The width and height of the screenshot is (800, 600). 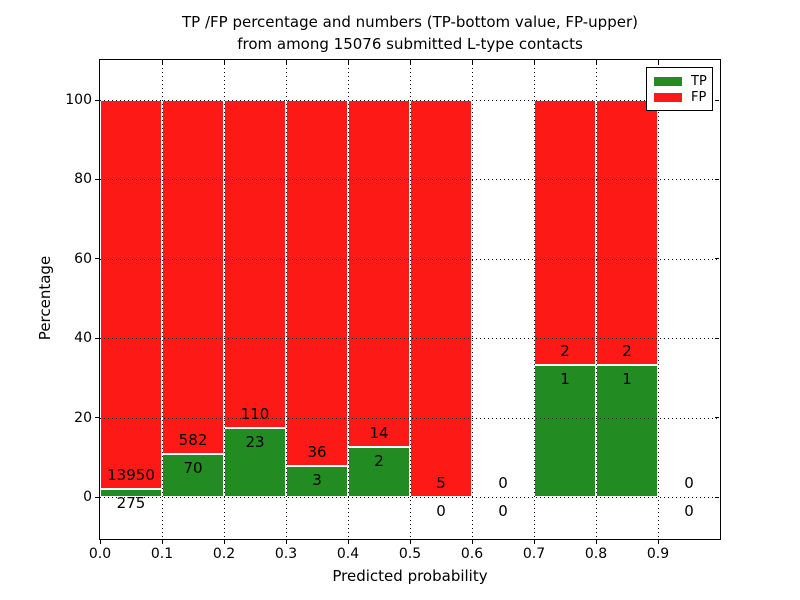 I want to click on legend-item-fp: FP, so click(x=683, y=97).